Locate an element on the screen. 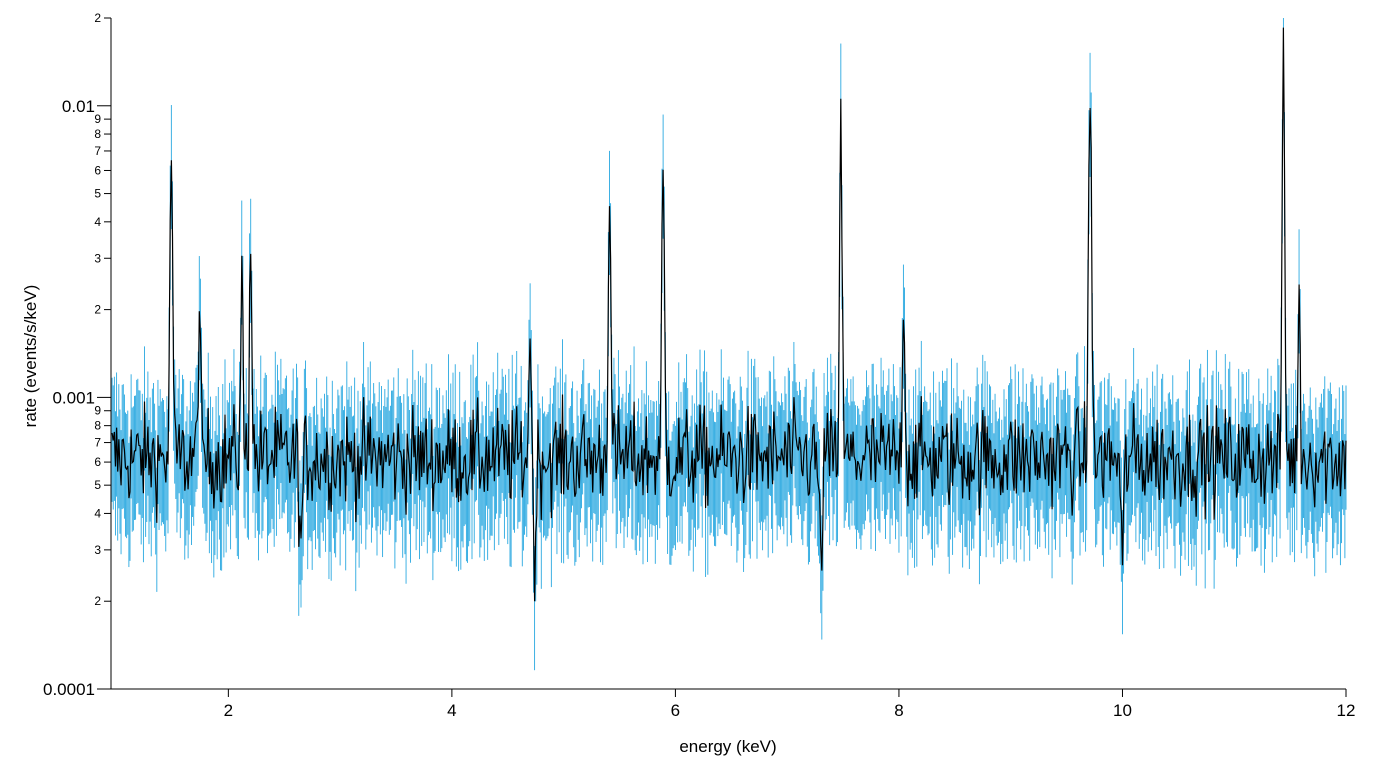 This screenshot has height=757, width=1391. y-axis-title: rate (events/s/keV) is located at coordinates (30, 356).